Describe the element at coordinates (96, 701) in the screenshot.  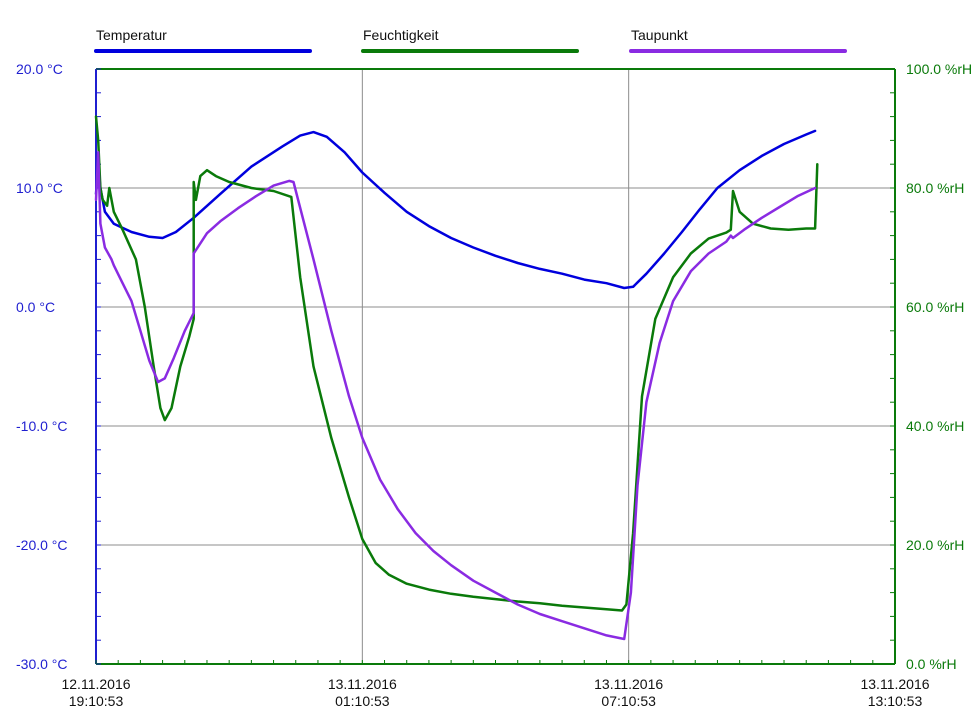
I see `x-tick-label-time: 19:10:53` at that location.